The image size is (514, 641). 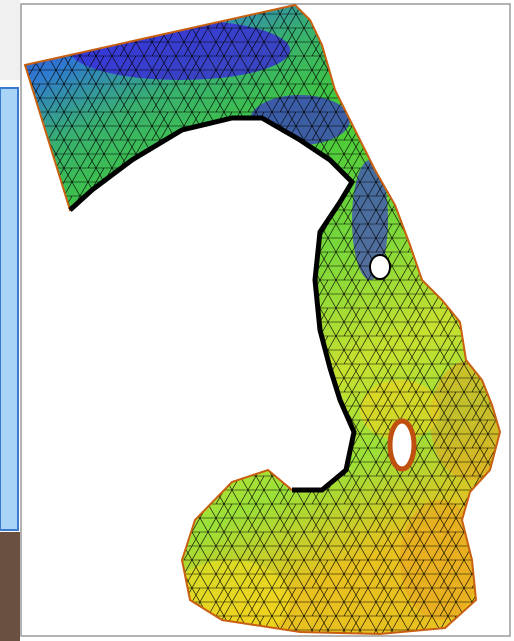 I want to click on side-panel, so click(x=9, y=309).